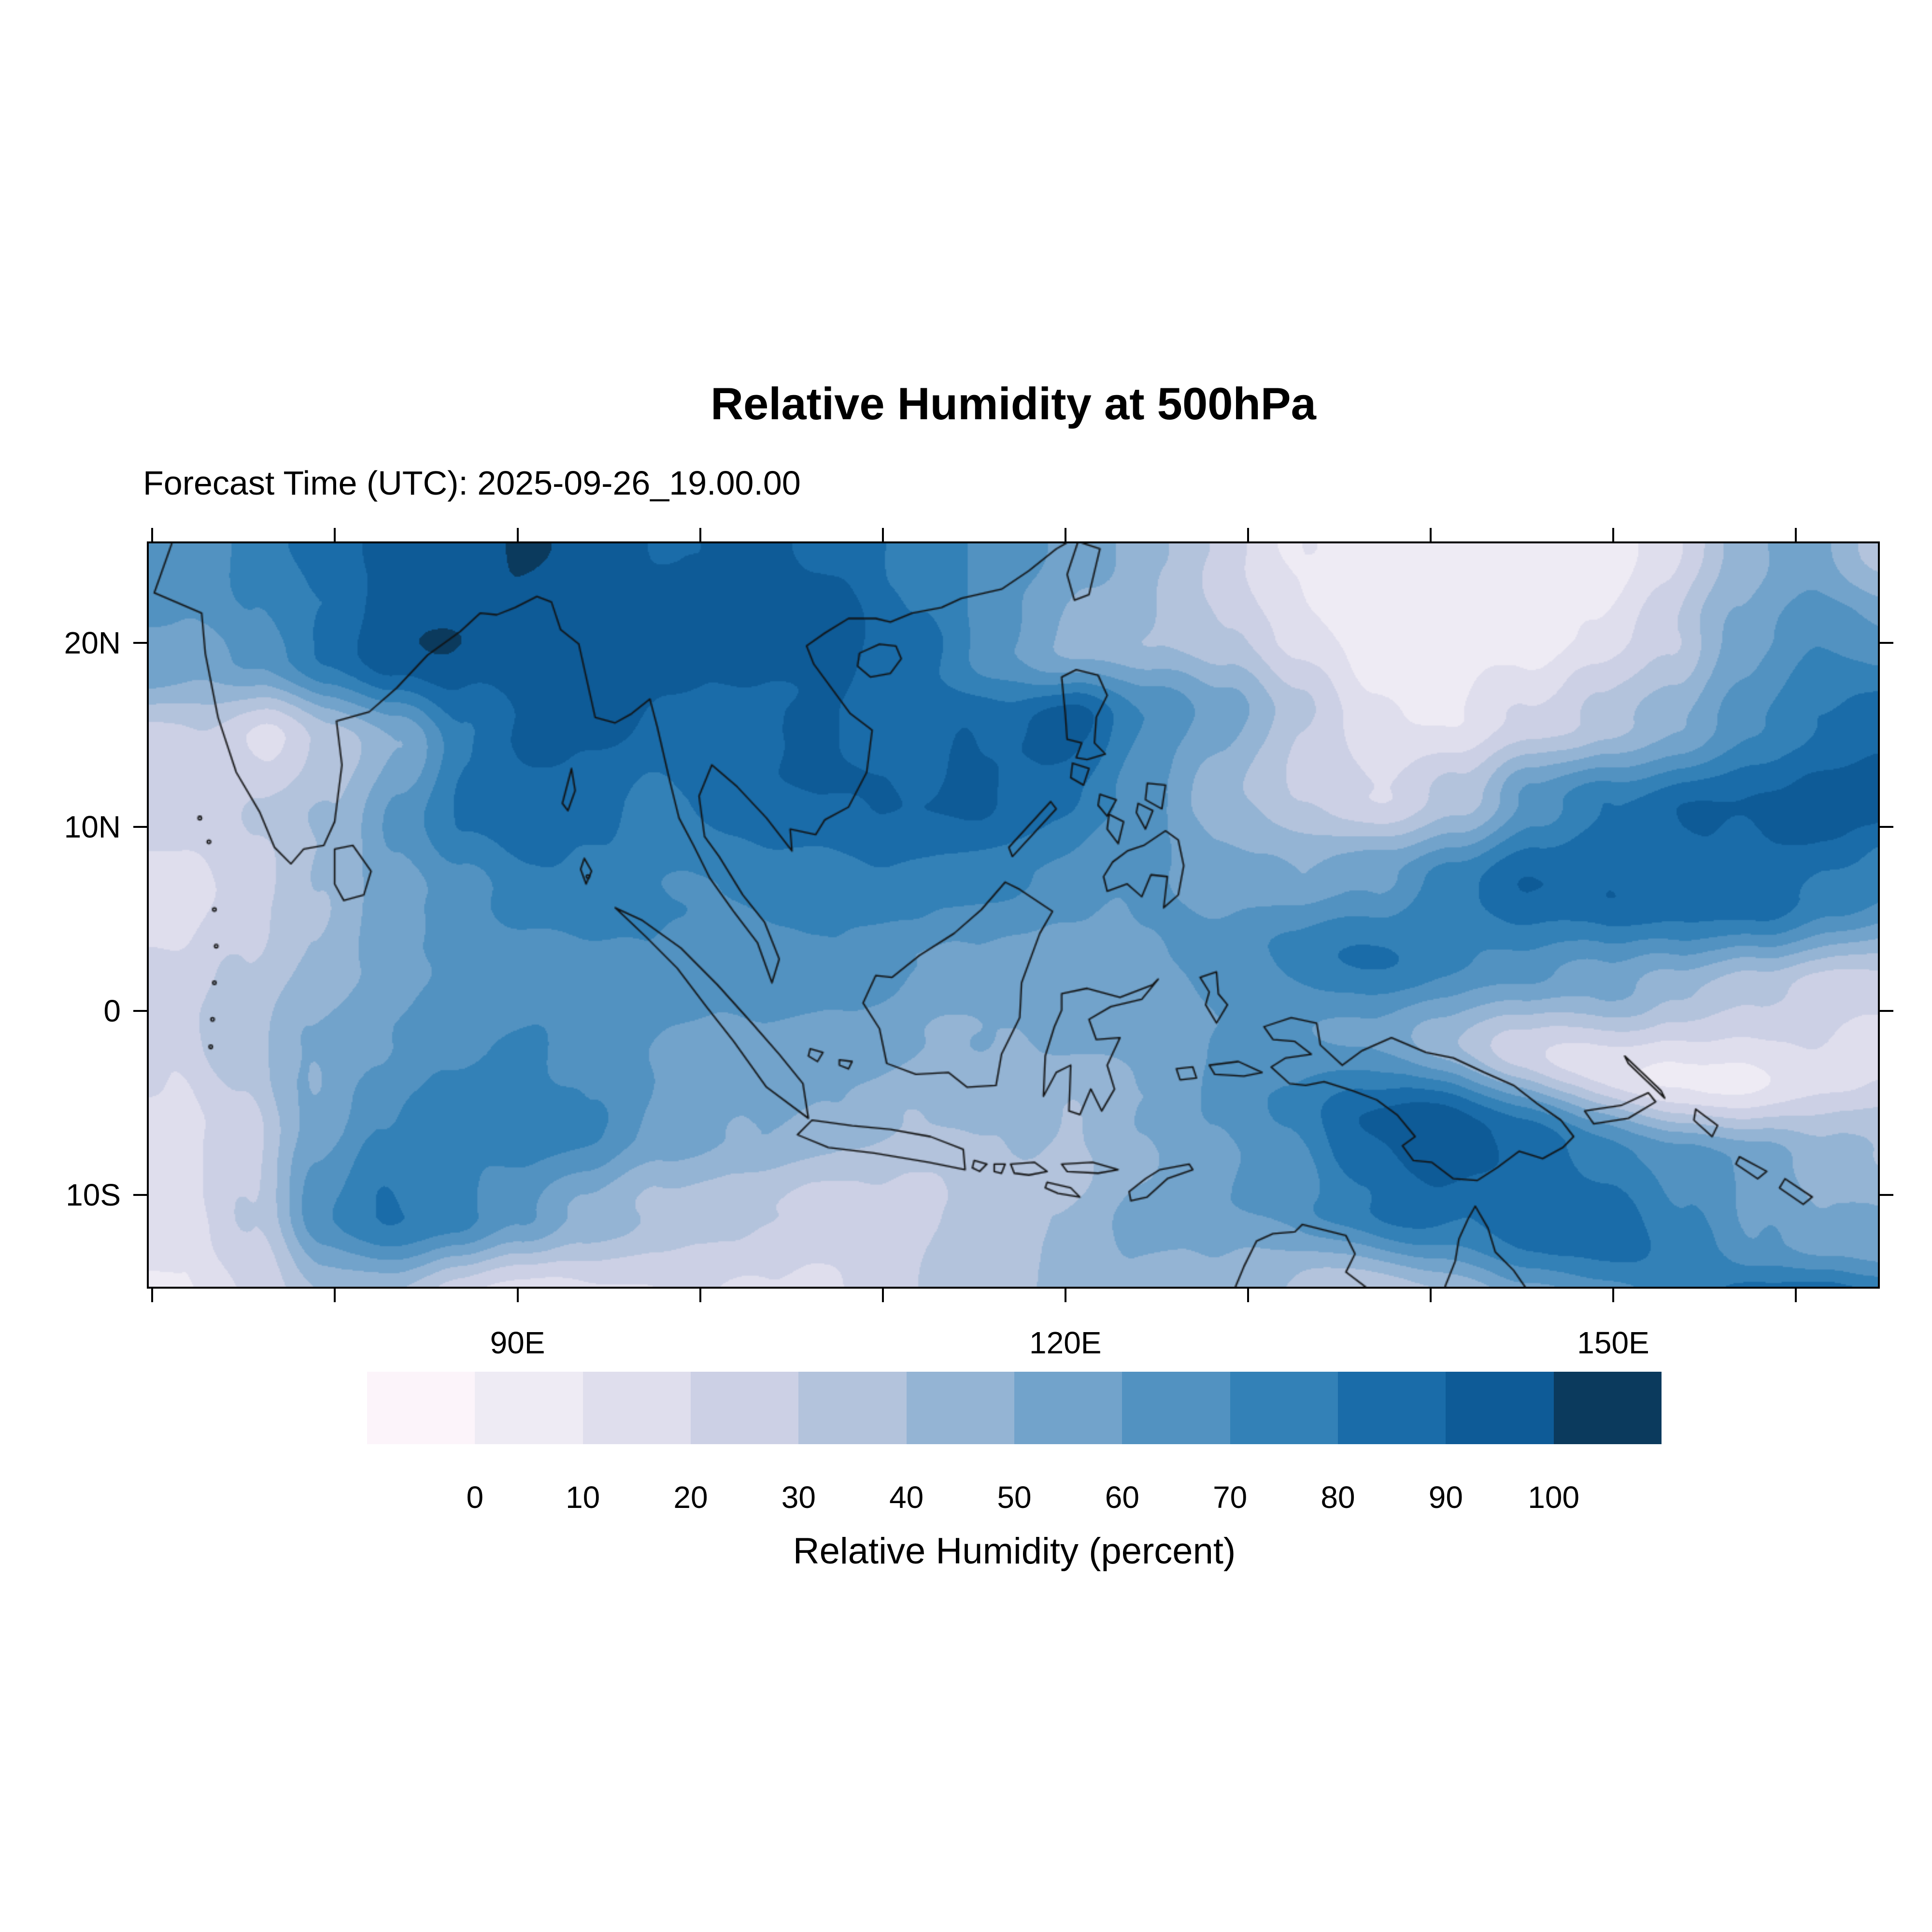  I want to click on y-axis-tick-label: 10N, so click(92, 826).